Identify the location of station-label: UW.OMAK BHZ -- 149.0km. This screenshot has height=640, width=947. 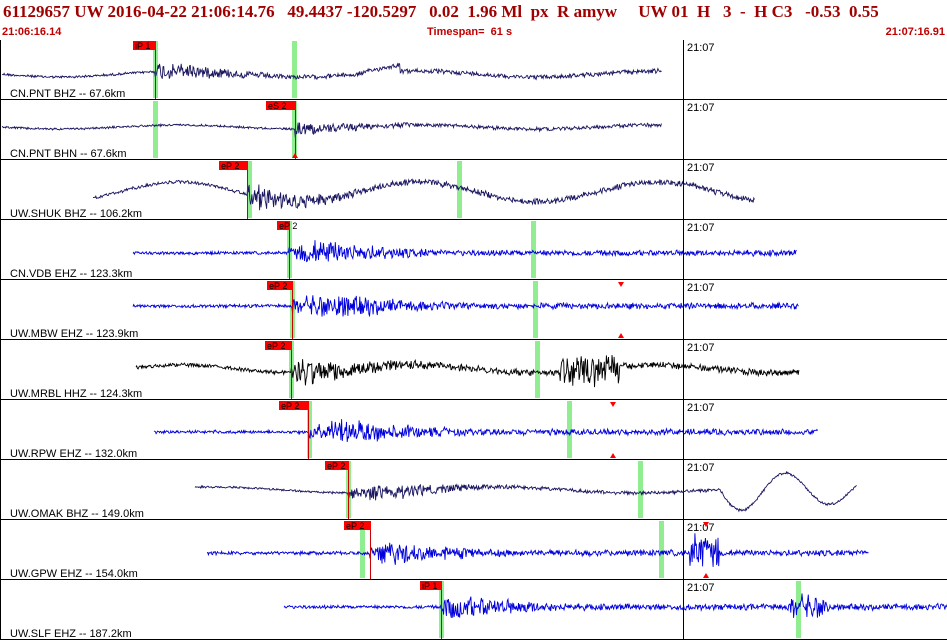
(77, 514).